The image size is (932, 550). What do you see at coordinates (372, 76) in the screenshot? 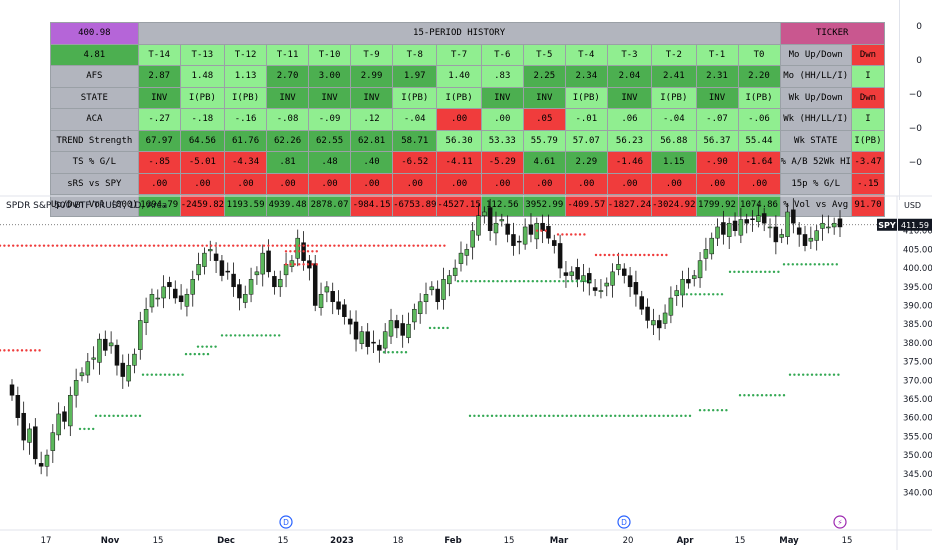
I see `table-cell: 2.99` at bounding box center [372, 76].